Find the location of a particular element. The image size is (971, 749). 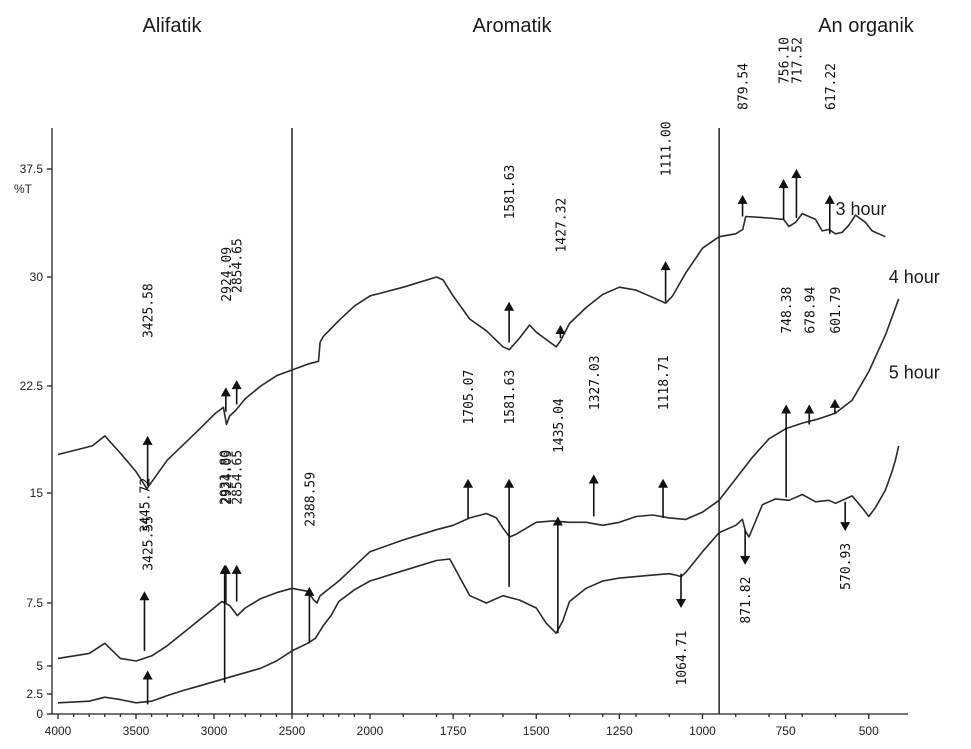

peak-annotation: 678.94 is located at coordinates (810, 356).